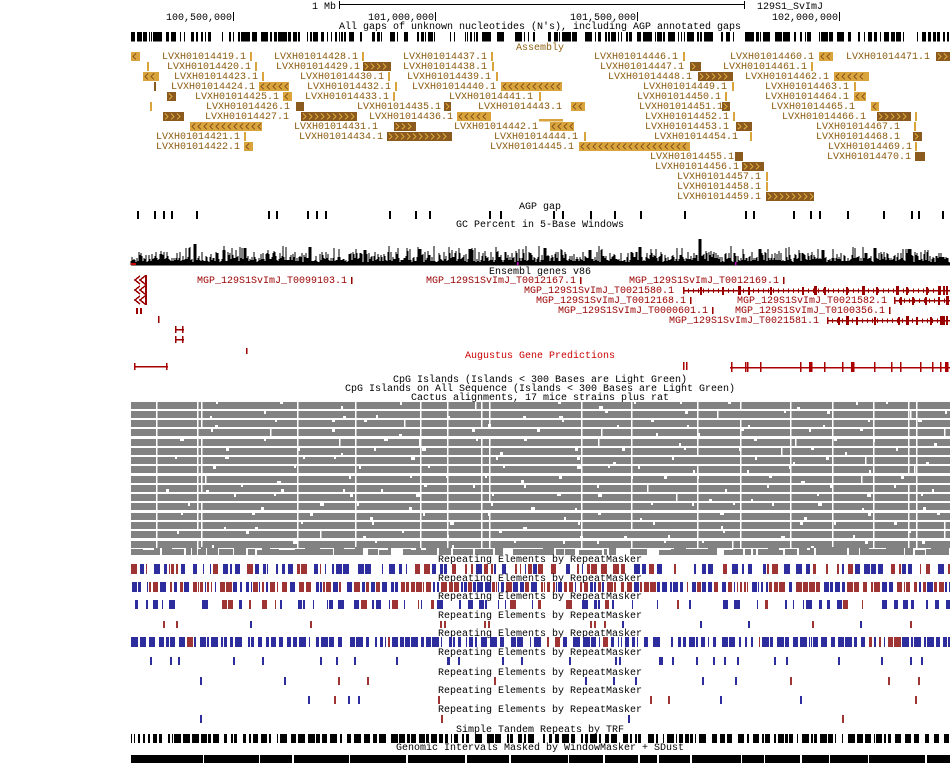 The image size is (950, 763). What do you see at coordinates (237, 97) in the screenshot?
I see `svg-text: LVXH01014425.1` at bounding box center [237, 97].